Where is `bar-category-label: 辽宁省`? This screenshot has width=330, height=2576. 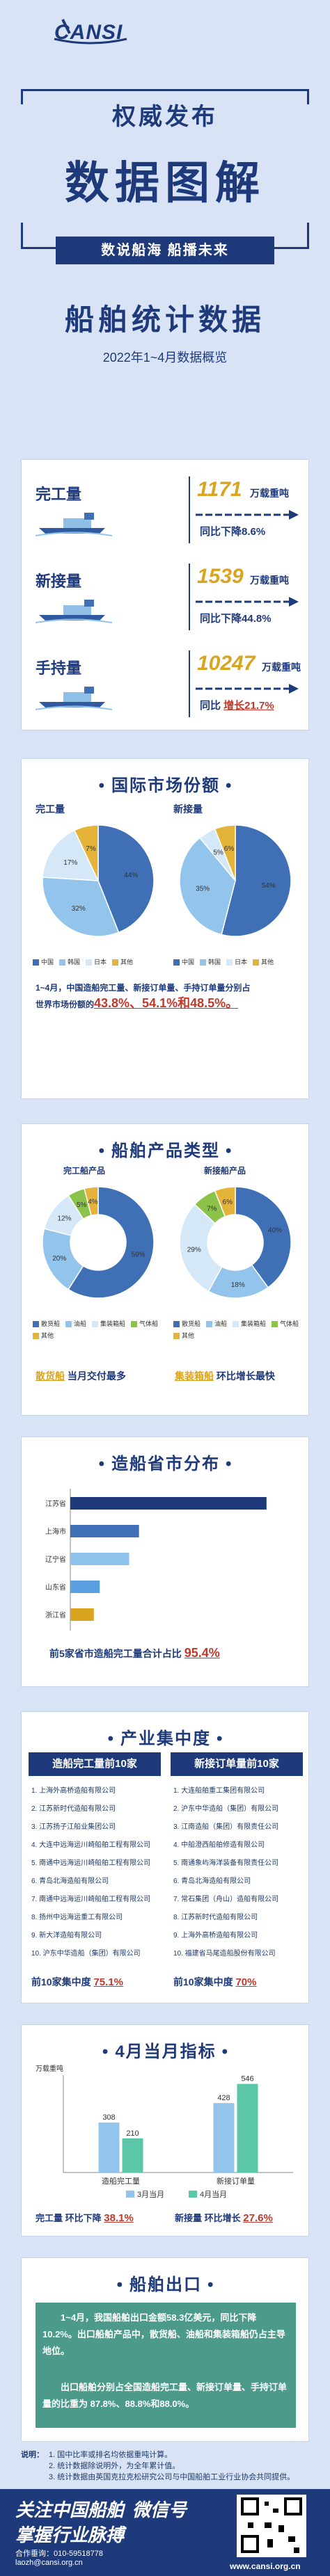
bar-category-label: 辽宁省 is located at coordinates (56, 1559).